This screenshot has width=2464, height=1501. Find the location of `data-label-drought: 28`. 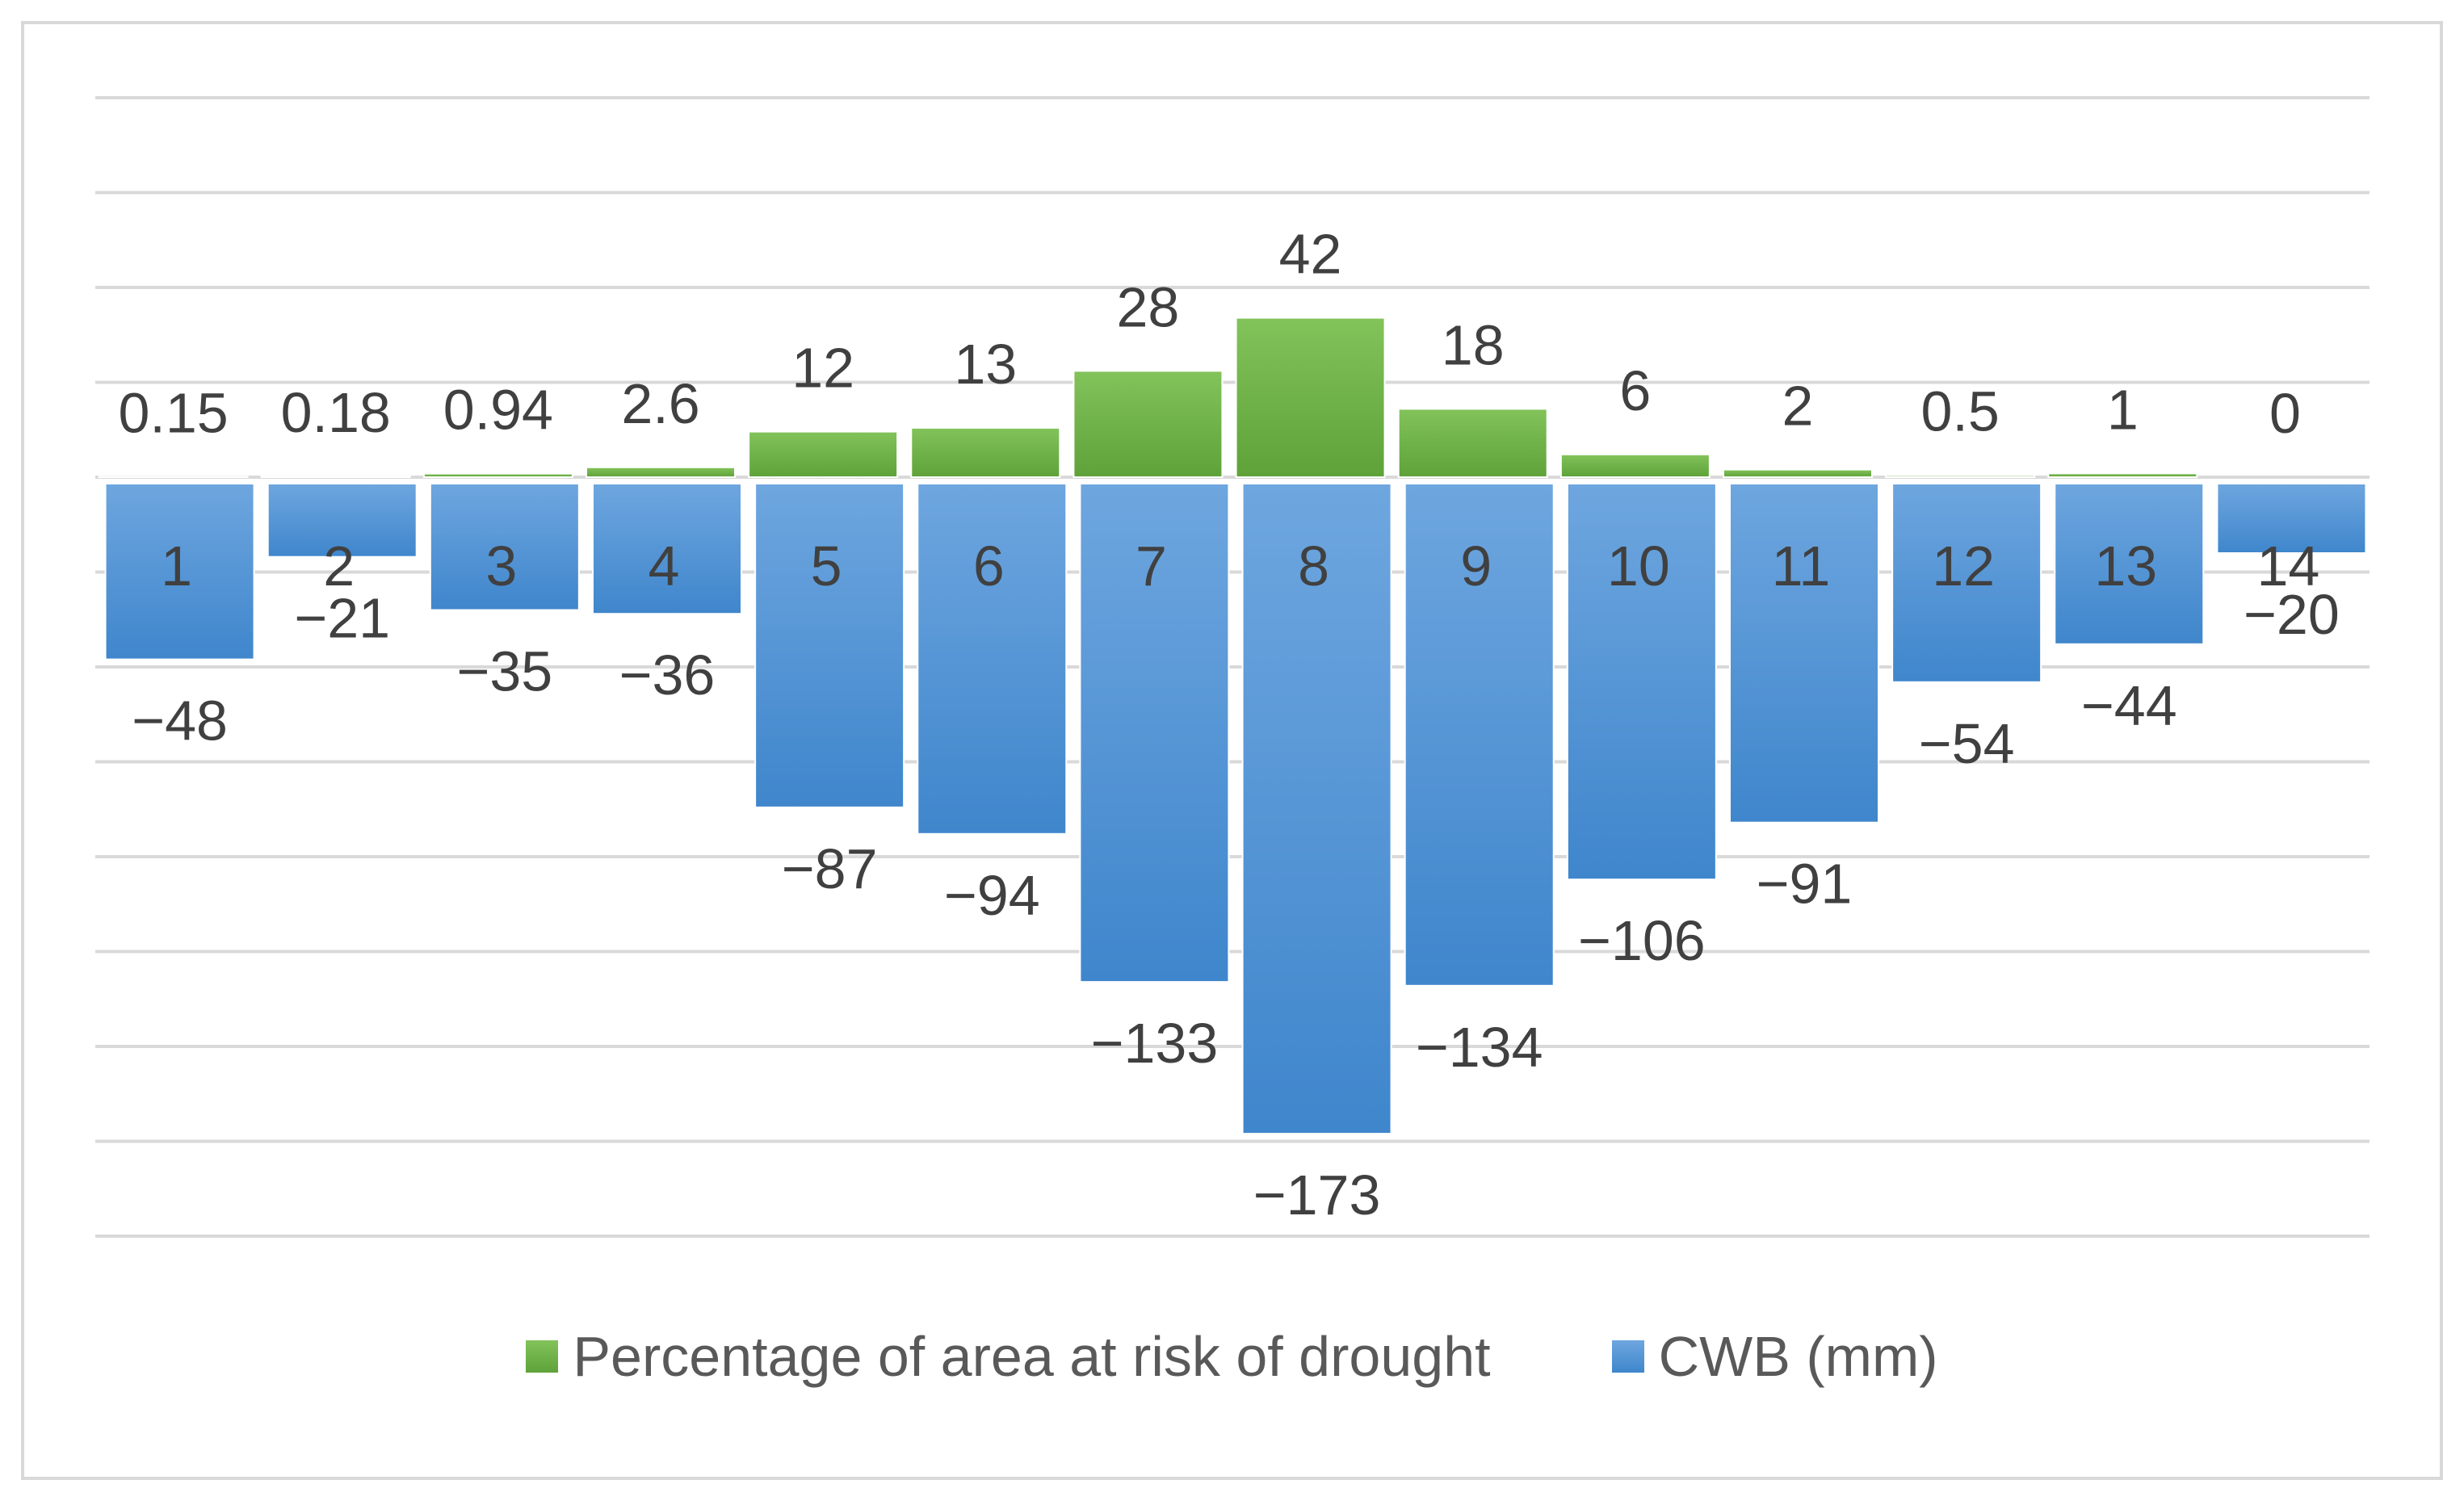

data-label-drought: 28 is located at coordinates (1147, 306).